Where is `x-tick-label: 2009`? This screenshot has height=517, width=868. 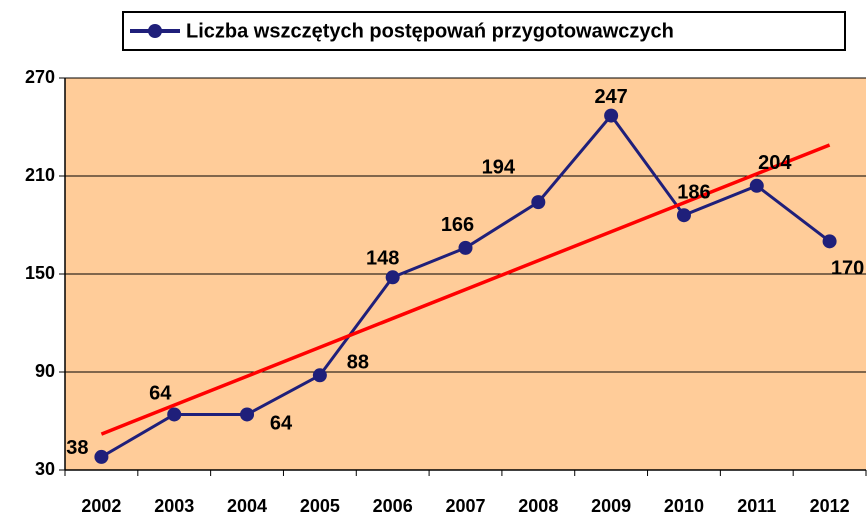
x-tick-label: 2009 is located at coordinates (611, 506).